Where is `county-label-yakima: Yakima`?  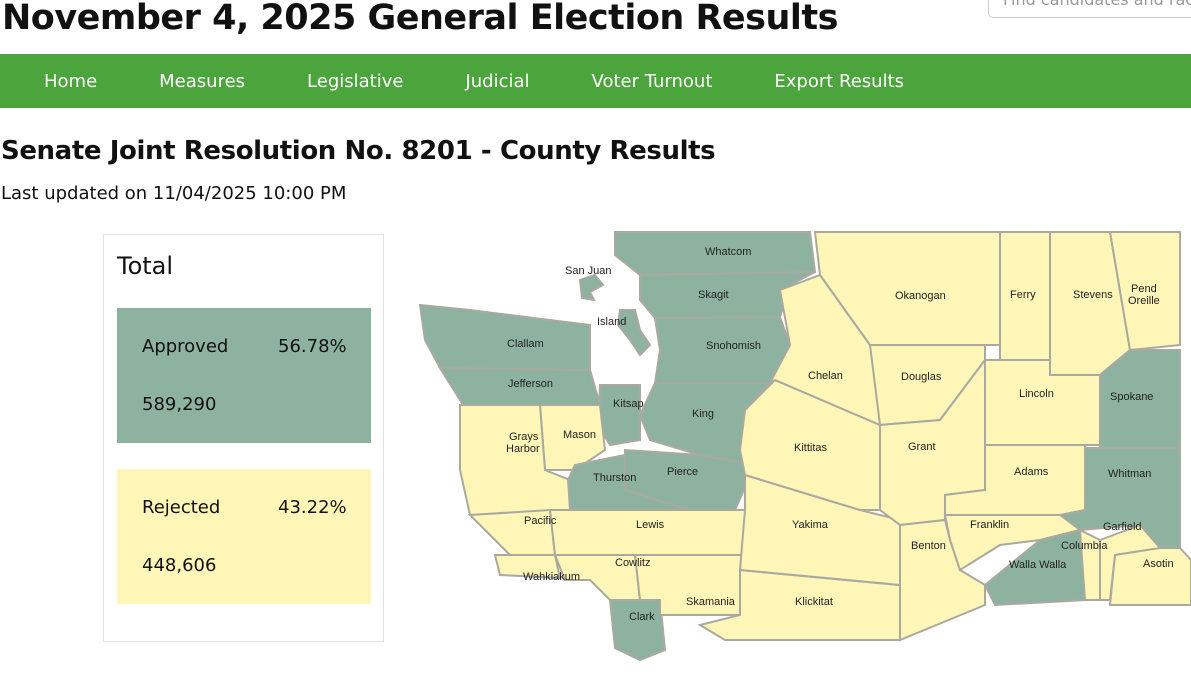
county-label-yakima: Yakima is located at coordinates (810, 525).